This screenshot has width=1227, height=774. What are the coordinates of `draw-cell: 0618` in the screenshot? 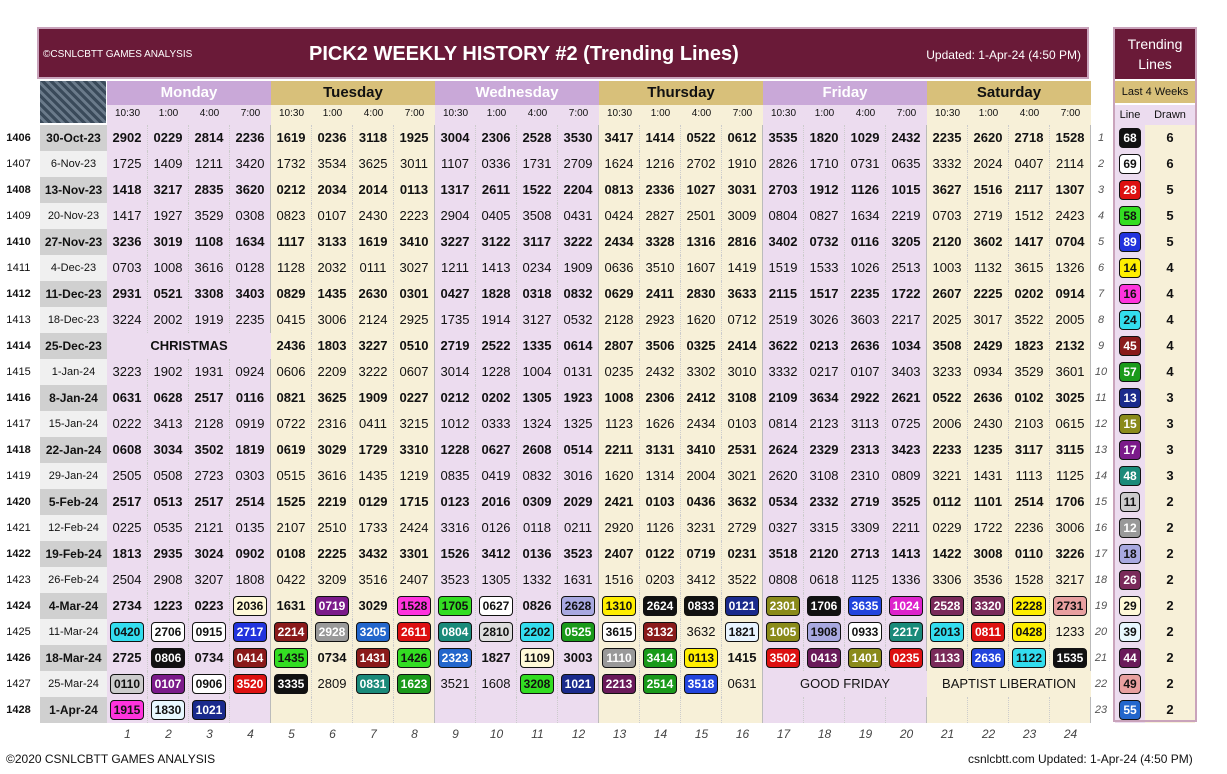 It's located at (824, 580).